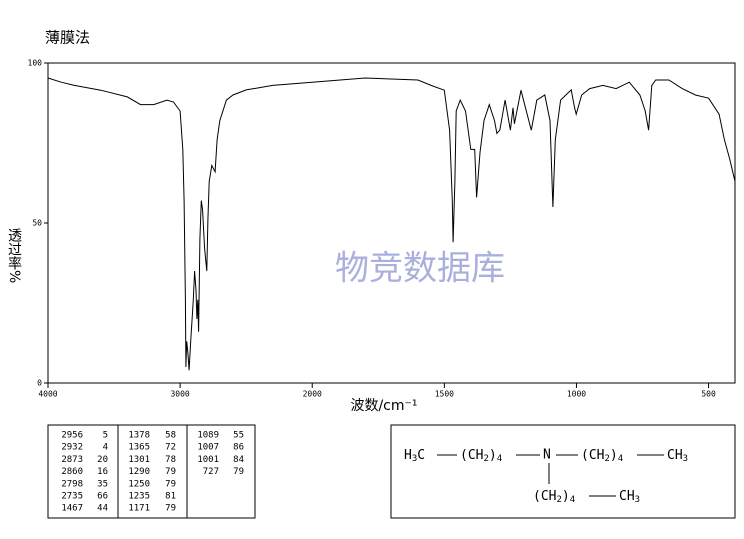 The image size is (744, 539). I want to click on transmittance: 35, so click(102, 484).